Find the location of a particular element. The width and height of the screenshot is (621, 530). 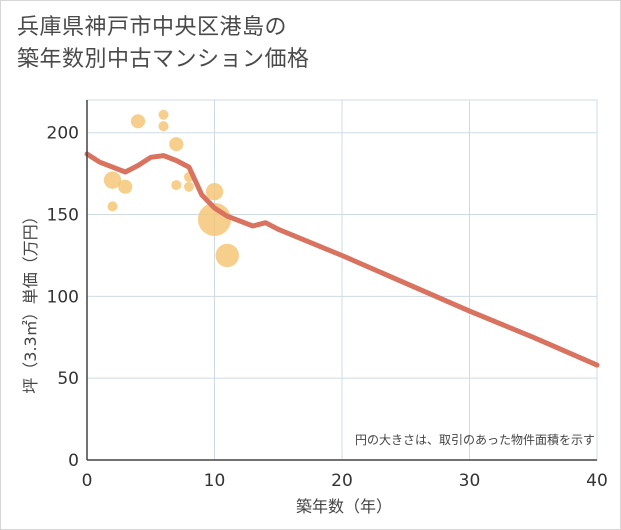

x-tick-label: 10 is located at coordinates (215, 481).